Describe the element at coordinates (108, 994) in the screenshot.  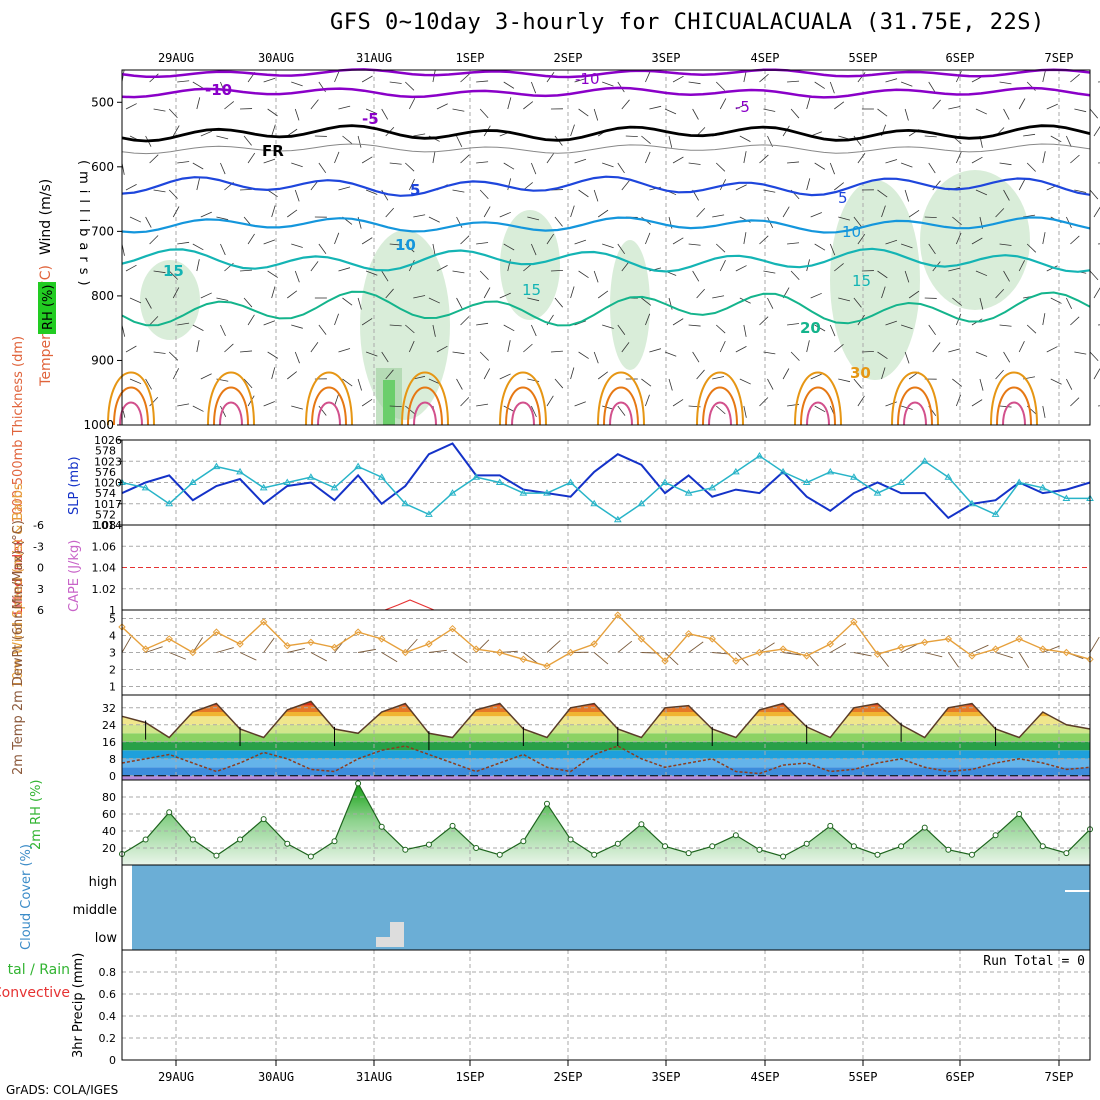
I see `precip-tick-label: 0.6` at that location.